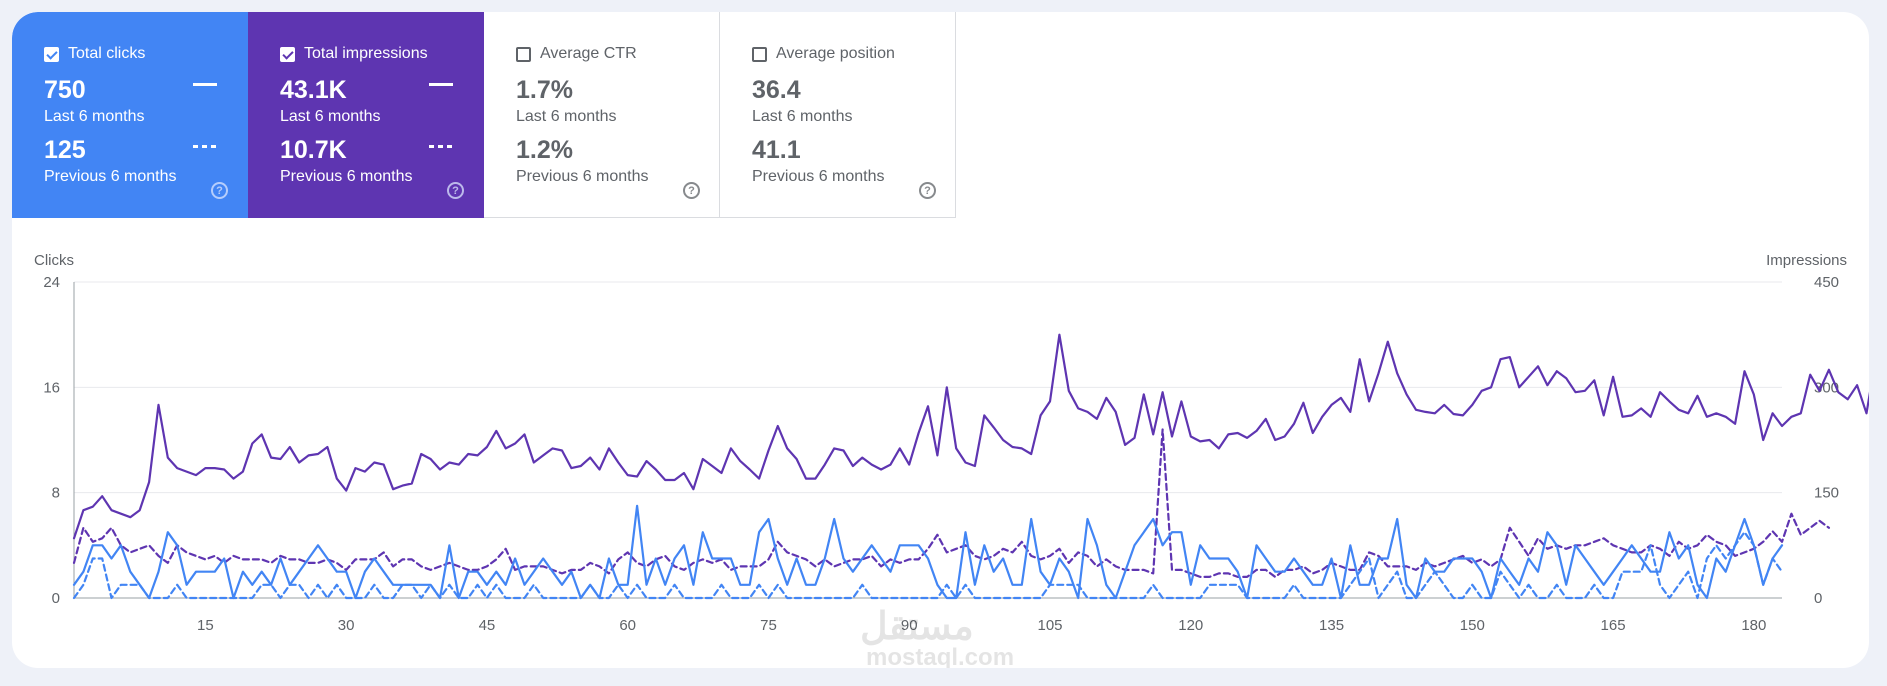  Describe the element at coordinates (1826, 282) in the screenshot. I see `right-axis-tick-label: 450` at that location.